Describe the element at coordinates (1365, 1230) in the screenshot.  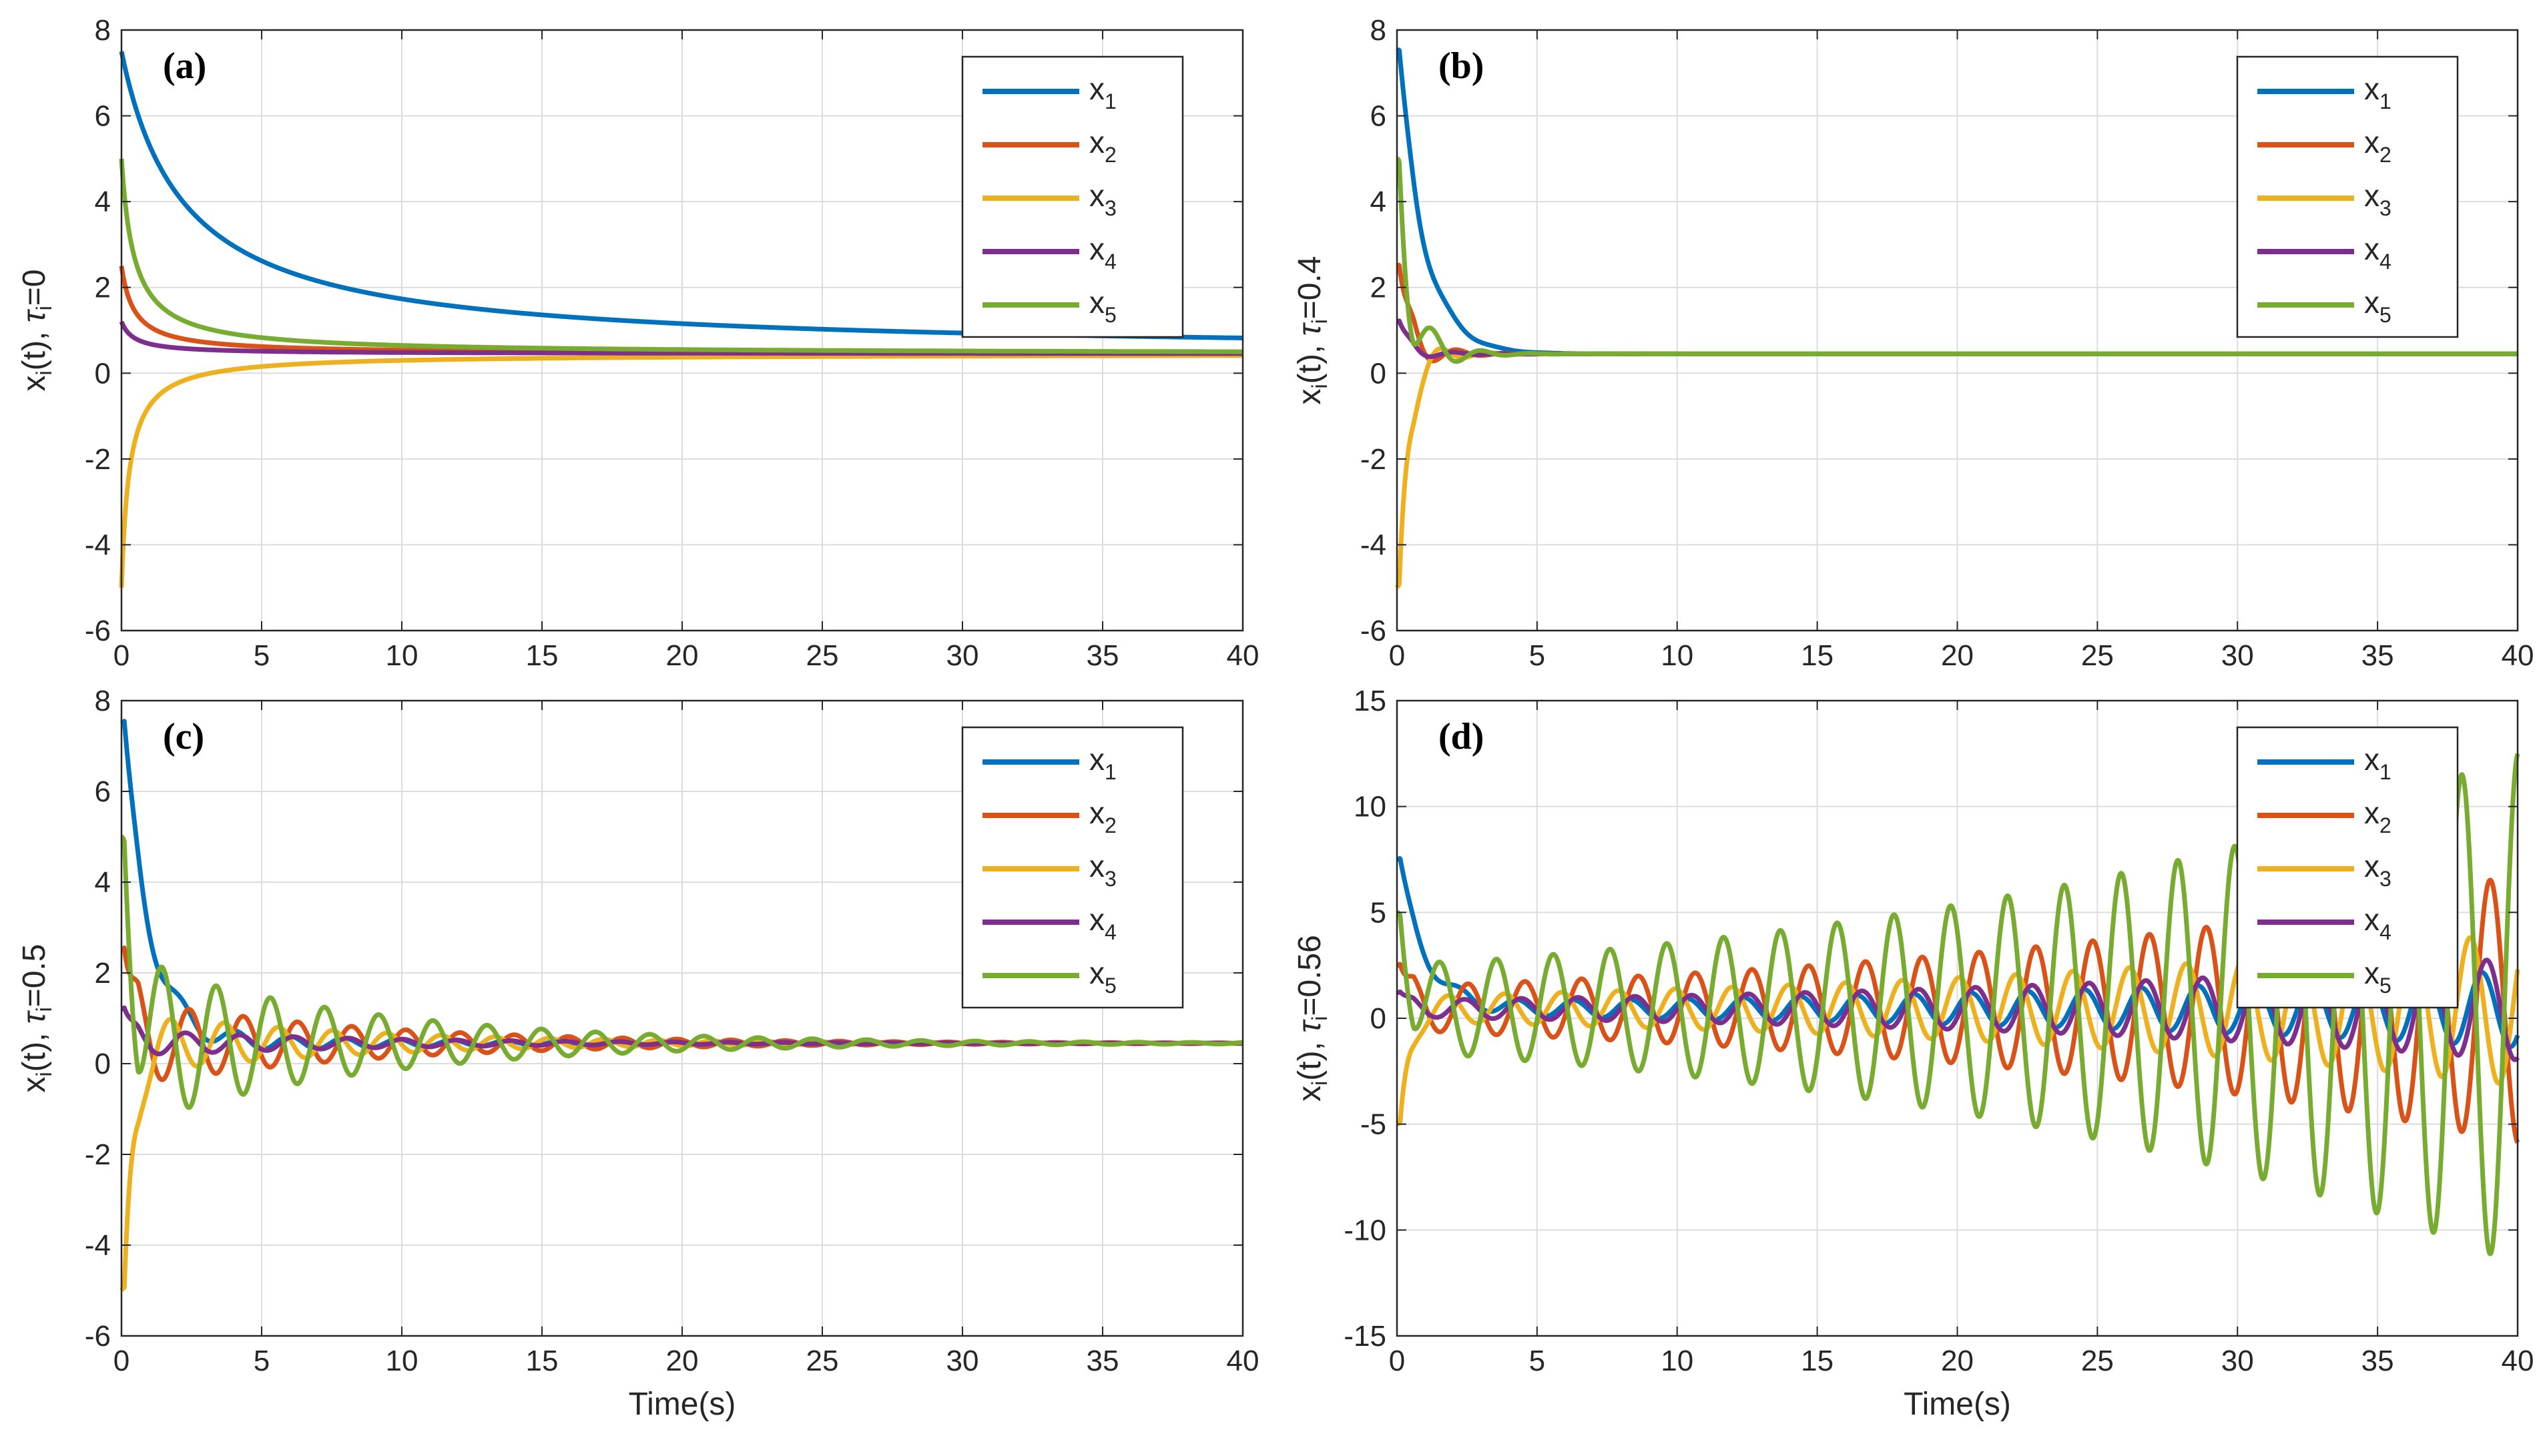
I see `y-tick-label: -10` at that location.